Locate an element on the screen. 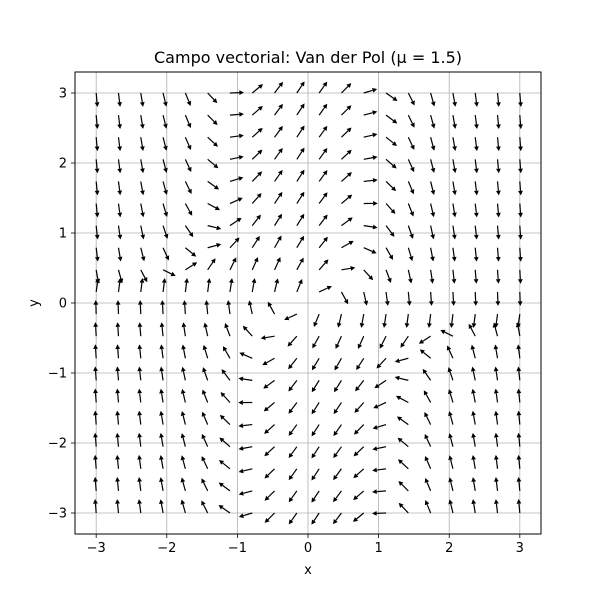 This screenshot has height=604, width=600. x-tick-label: 1 is located at coordinates (378, 548).